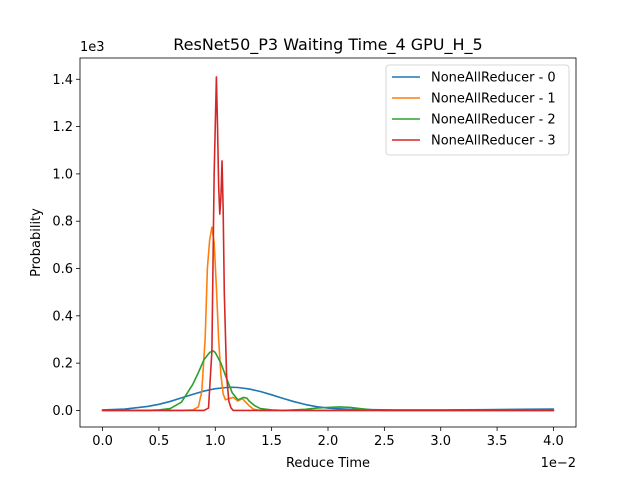 This screenshot has width=640, height=480. What do you see at coordinates (328, 463) in the screenshot?
I see `x-axis-label: Reduce Time` at bounding box center [328, 463].